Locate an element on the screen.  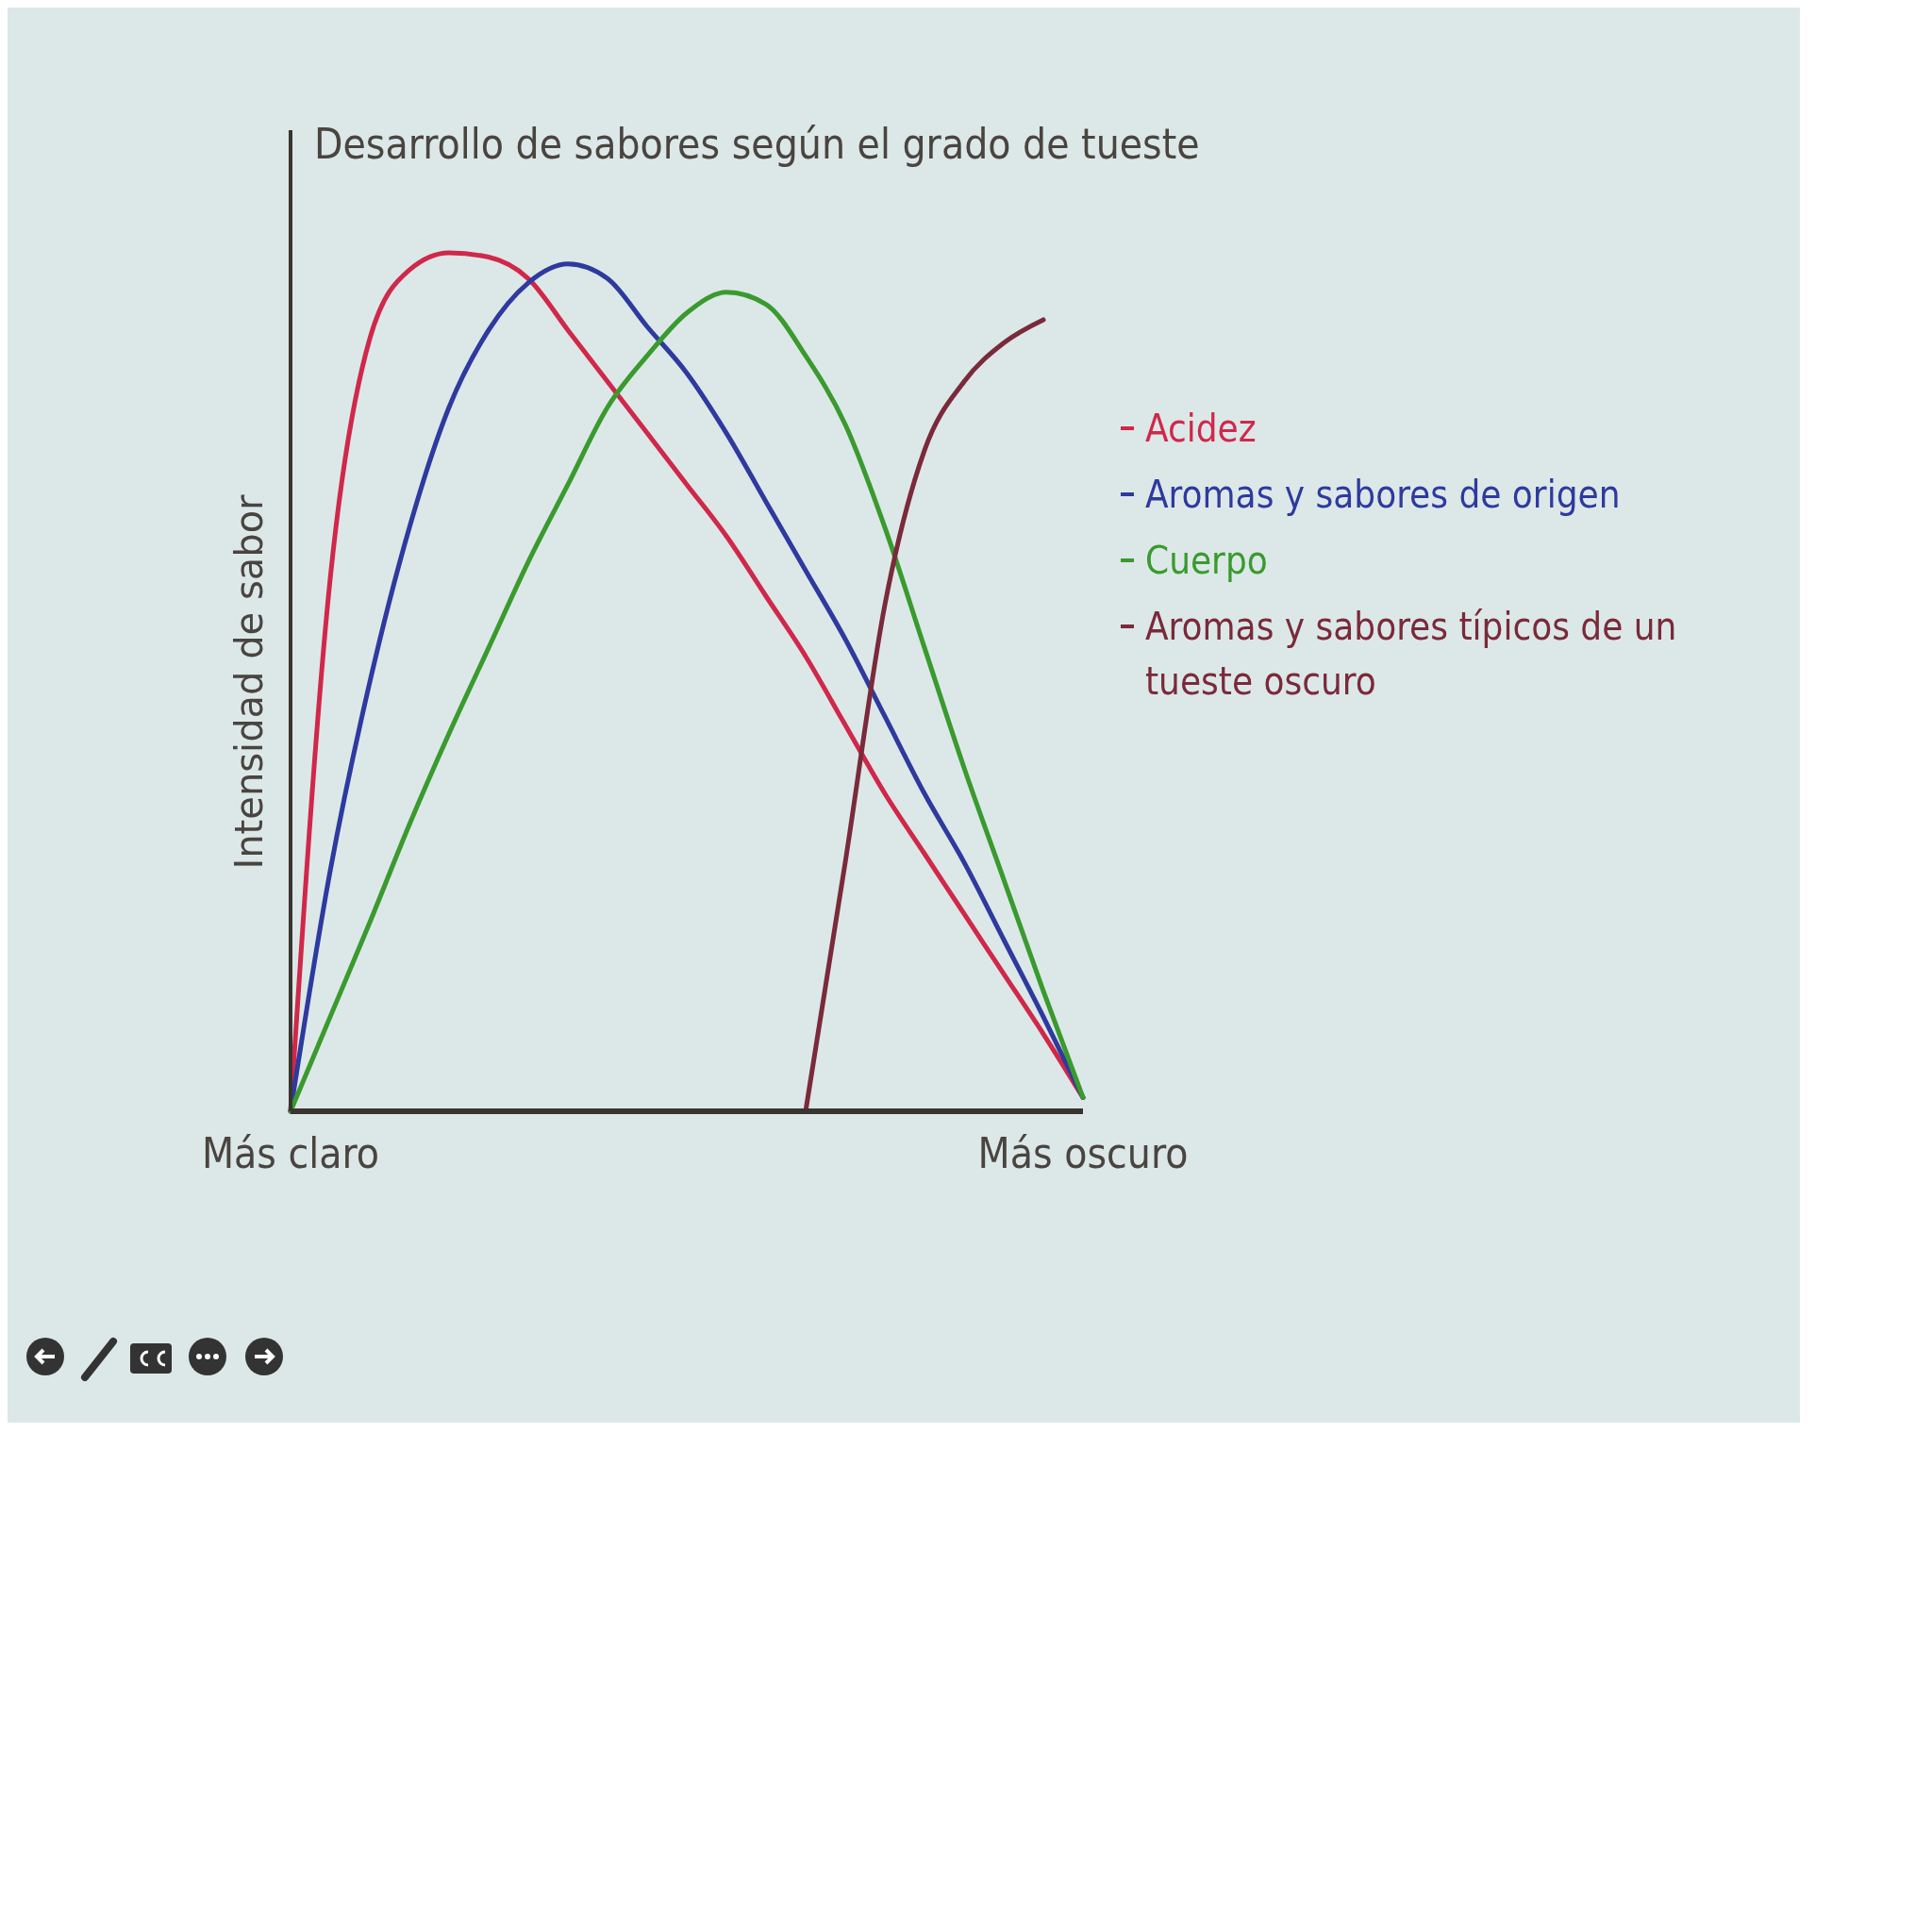
x-tick-label: Más claro is located at coordinates (290, 1153).